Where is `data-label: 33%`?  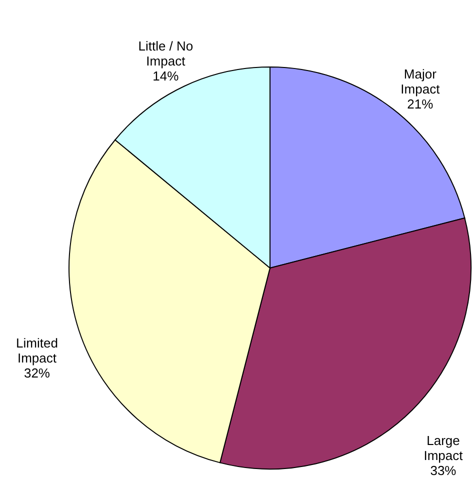
data-label: 33% is located at coordinates (443, 470).